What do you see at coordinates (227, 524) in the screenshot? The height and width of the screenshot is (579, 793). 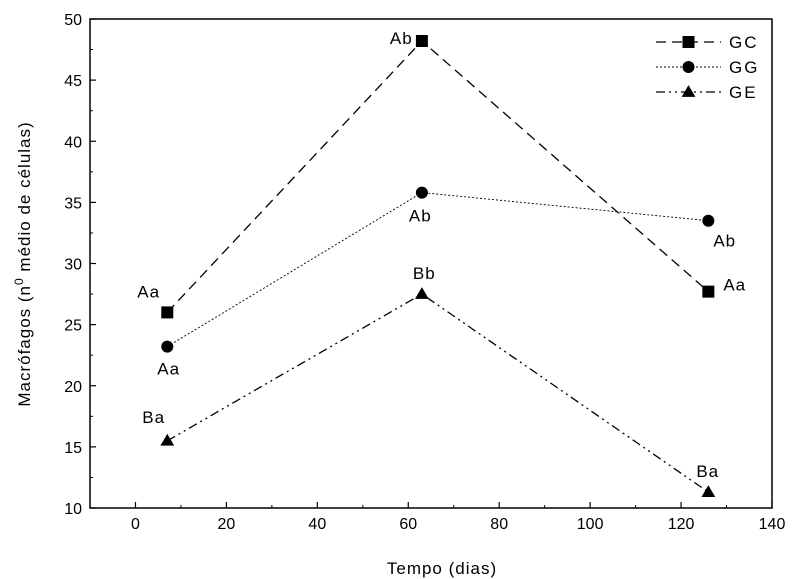 I see `x-tick-label: 20` at bounding box center [227, 524].